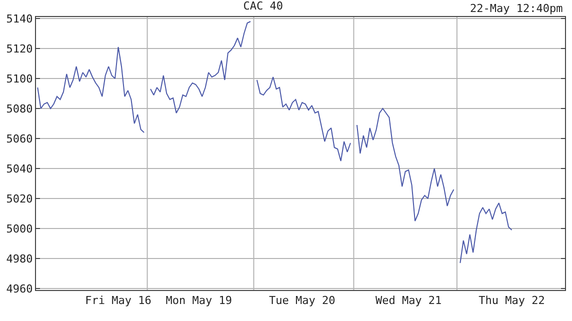 This screenshot has width=572, height=321. I want to click on chart-title: CAC 40, so click(263, 6).